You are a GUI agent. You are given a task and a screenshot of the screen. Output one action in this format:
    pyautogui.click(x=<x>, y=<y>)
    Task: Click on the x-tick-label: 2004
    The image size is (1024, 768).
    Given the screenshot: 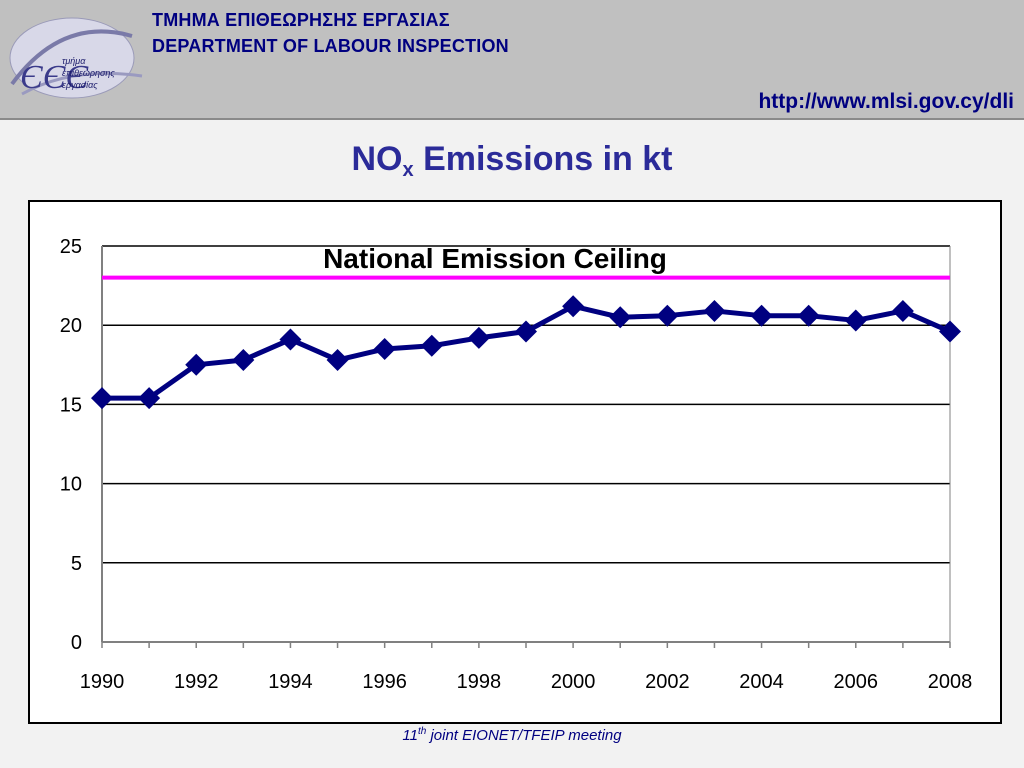 What is the action you would take?
    pyautogui.click(x=761, y=682)
    